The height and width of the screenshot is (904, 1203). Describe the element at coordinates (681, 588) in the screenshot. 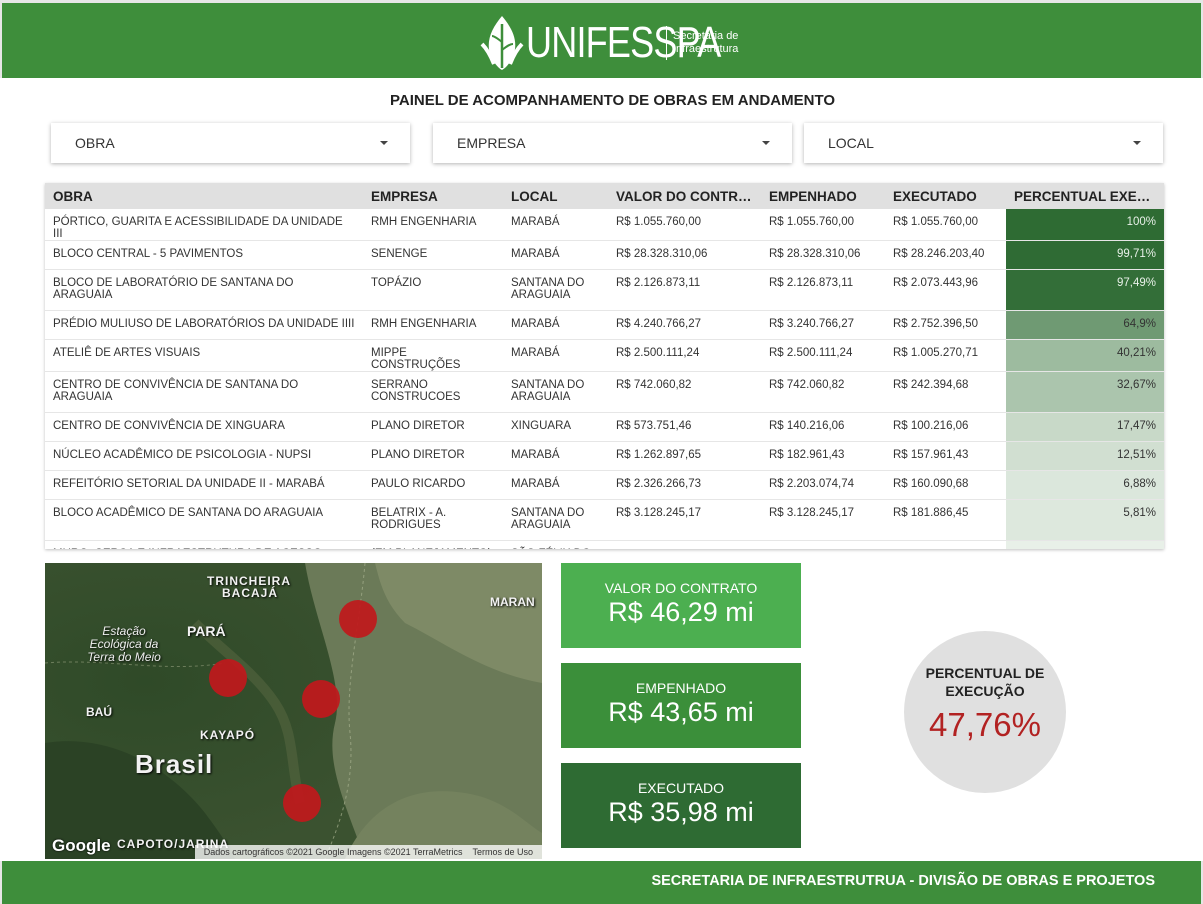

I see `kpi-valor-label: VALOR DO CONTRATO` at that location.